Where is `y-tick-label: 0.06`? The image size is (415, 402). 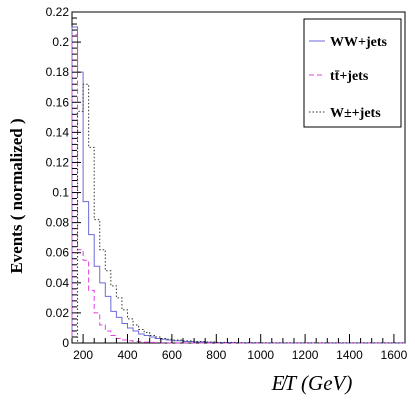
y-tick-label: 0.06 is located at coordinates (58, 253).